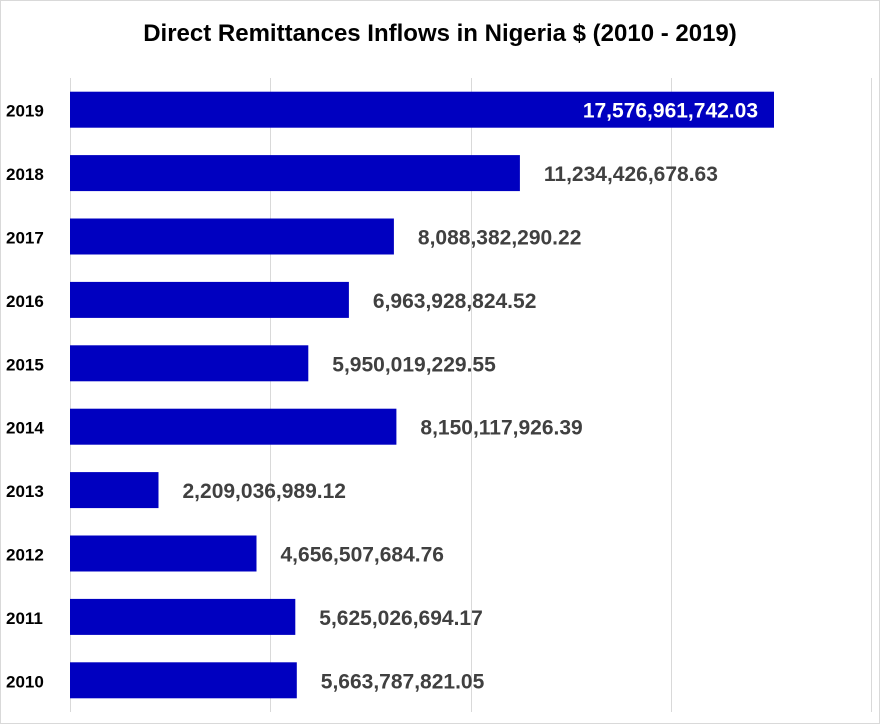 This screenshot has height=724, width=880. What do you see at coordinates (401, 618) in the screenshot?
I see `value-label-2011: 5,625,026,694.17` at bounding box center [401, 618].